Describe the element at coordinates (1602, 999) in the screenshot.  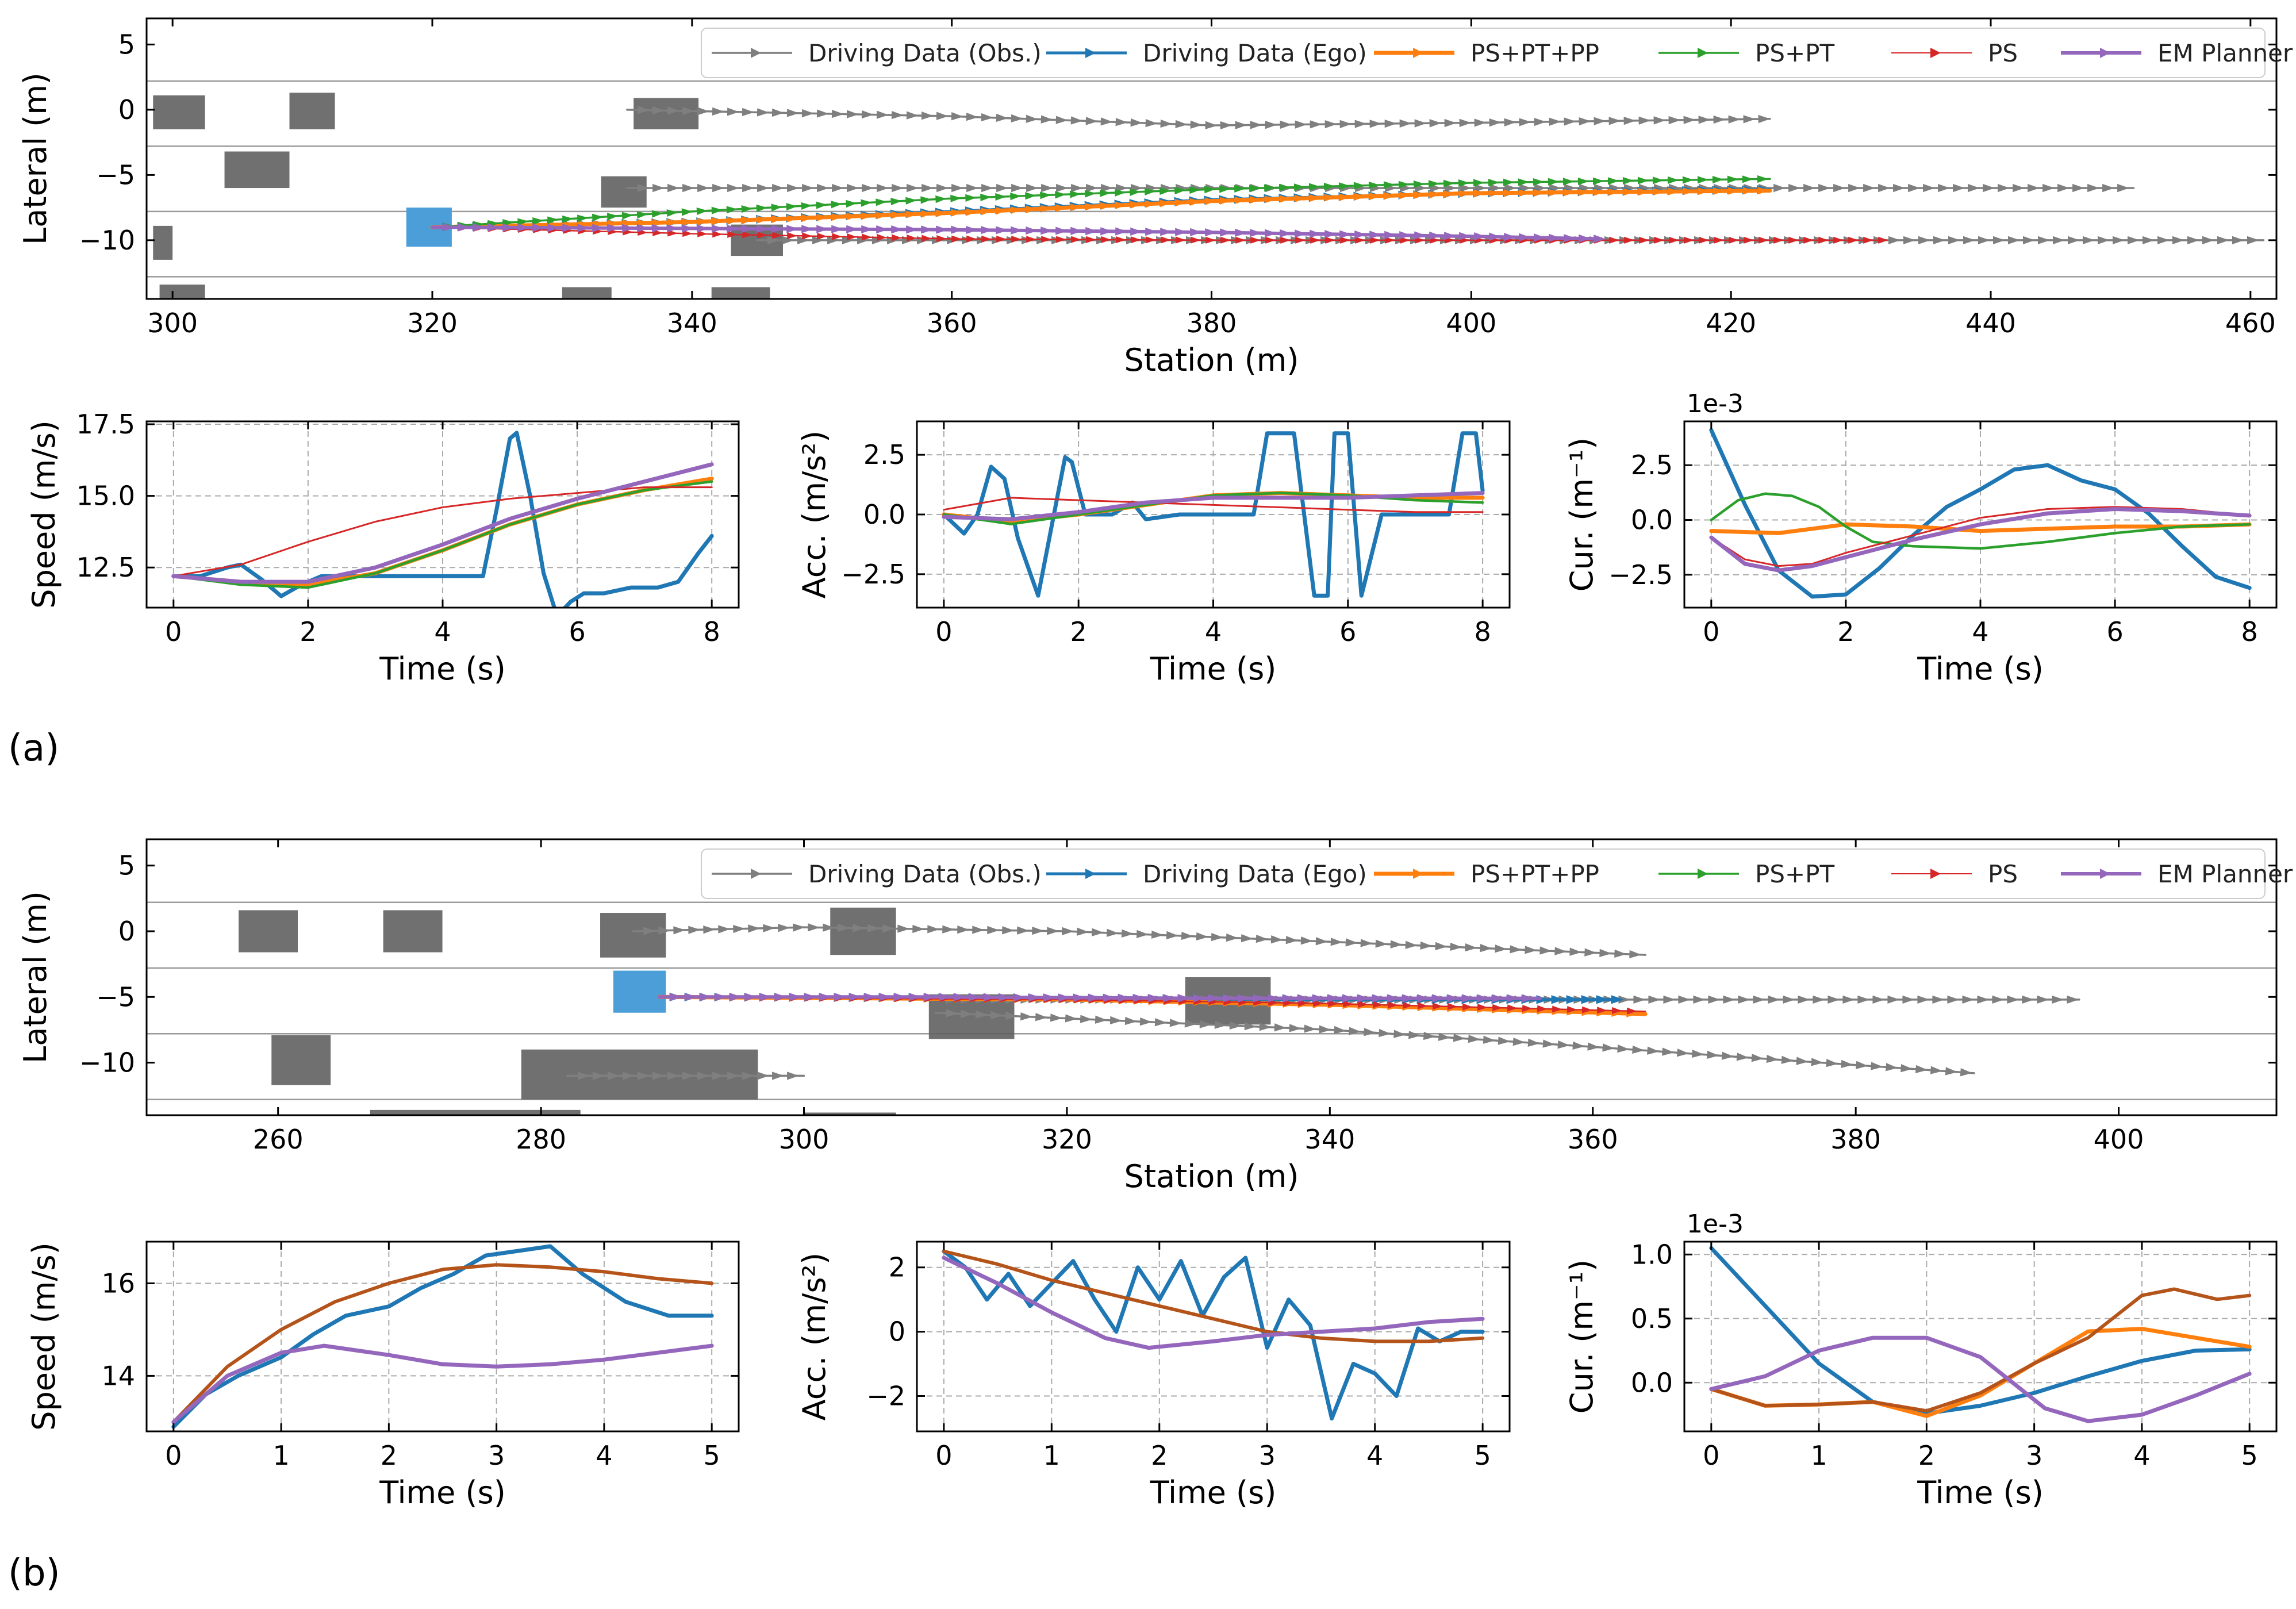
I see `b_main-series-ego-arrow` at that location.